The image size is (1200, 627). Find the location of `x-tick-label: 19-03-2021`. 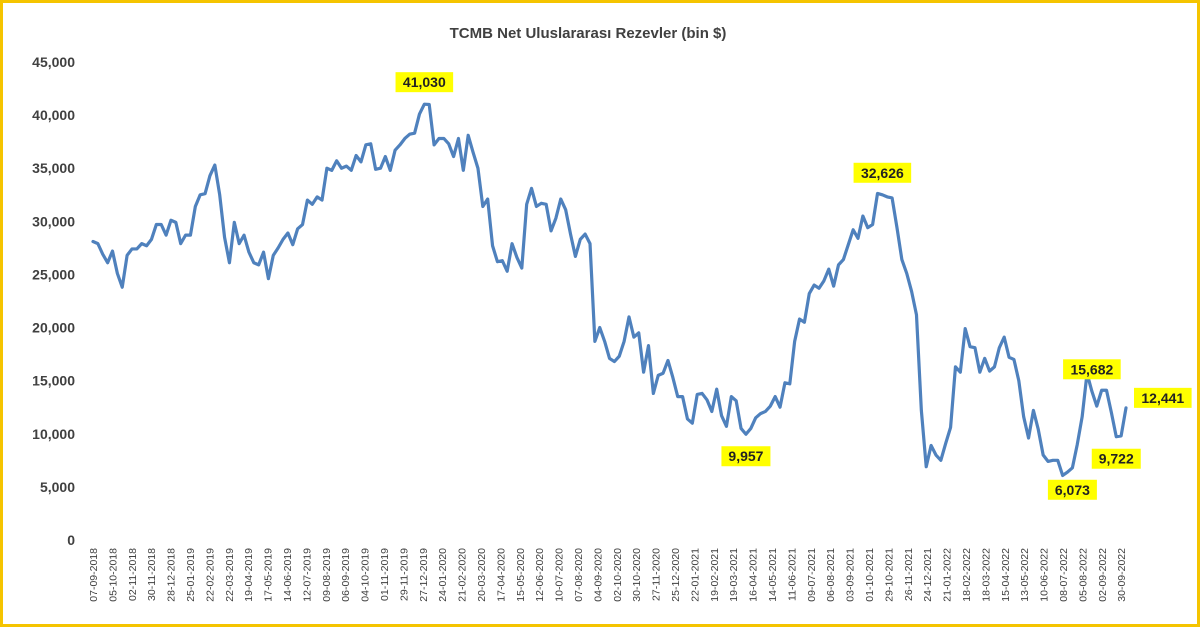

x-tick-label: 19-03-2021 is located at coordinates (734, 575).